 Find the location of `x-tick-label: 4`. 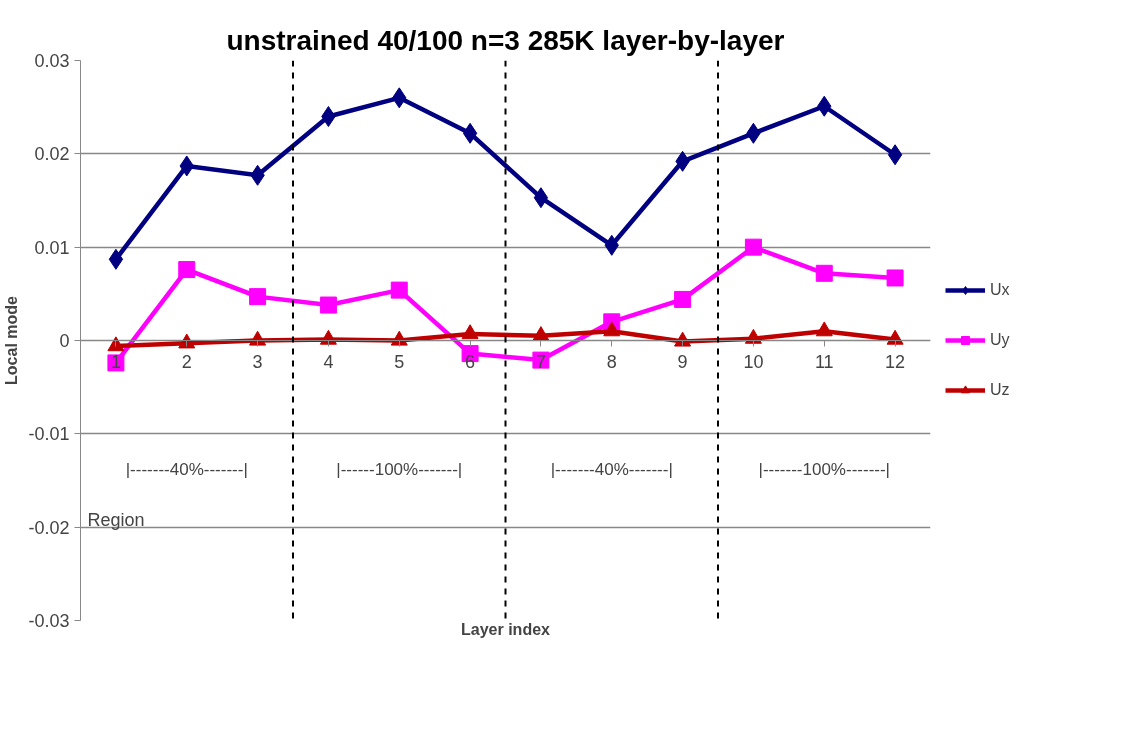

x-tick-label: 4 is located at coordinates (328, 361).